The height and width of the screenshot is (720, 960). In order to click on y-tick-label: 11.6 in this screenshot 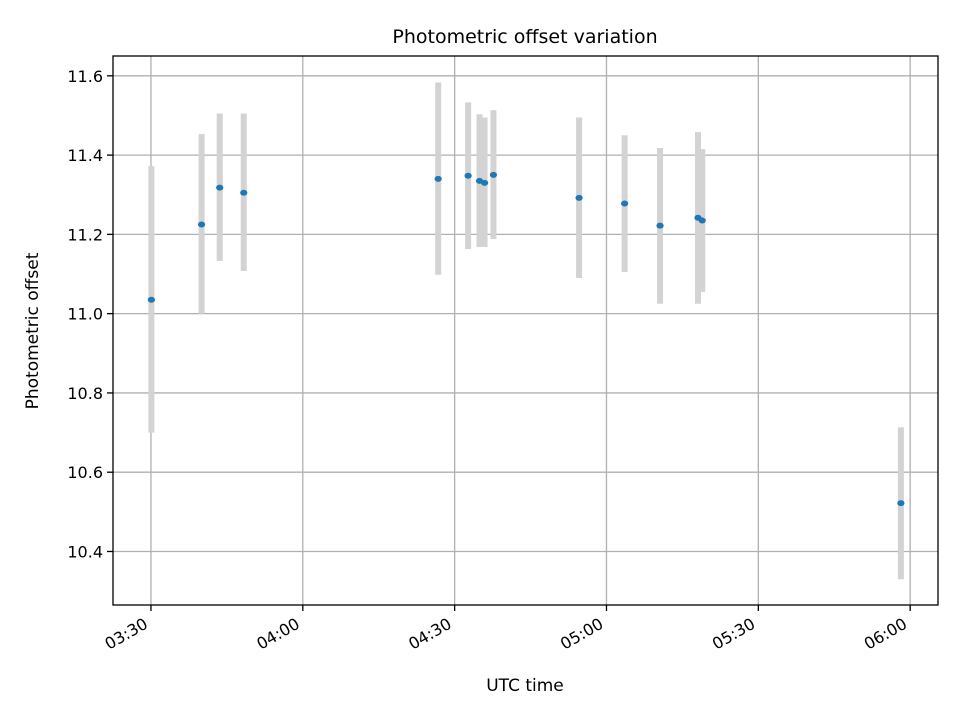, I will do `click(85, 76)`.